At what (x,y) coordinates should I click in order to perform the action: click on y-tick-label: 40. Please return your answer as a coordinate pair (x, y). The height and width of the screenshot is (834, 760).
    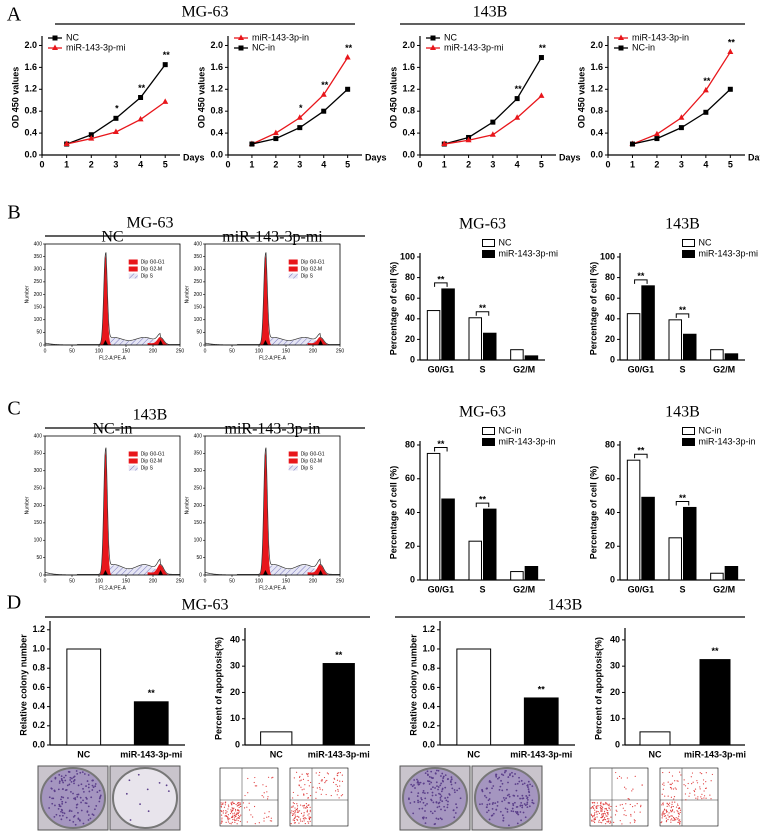
    Looking at the image, I should click on (235, 639).